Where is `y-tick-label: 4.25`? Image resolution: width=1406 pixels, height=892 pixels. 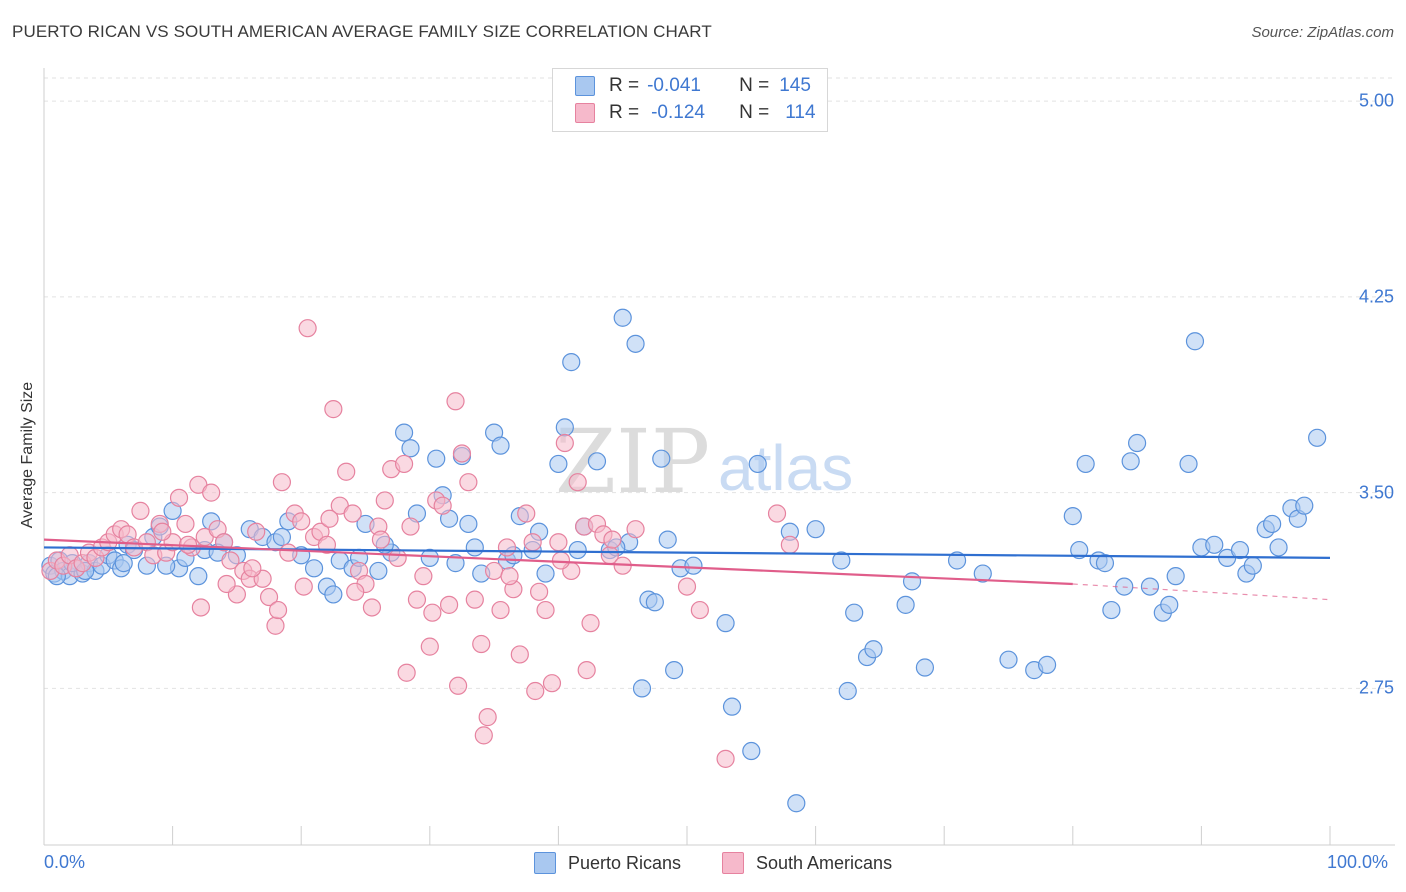 y-tick-label: 4.25 is located at coordinates (1376, 296).